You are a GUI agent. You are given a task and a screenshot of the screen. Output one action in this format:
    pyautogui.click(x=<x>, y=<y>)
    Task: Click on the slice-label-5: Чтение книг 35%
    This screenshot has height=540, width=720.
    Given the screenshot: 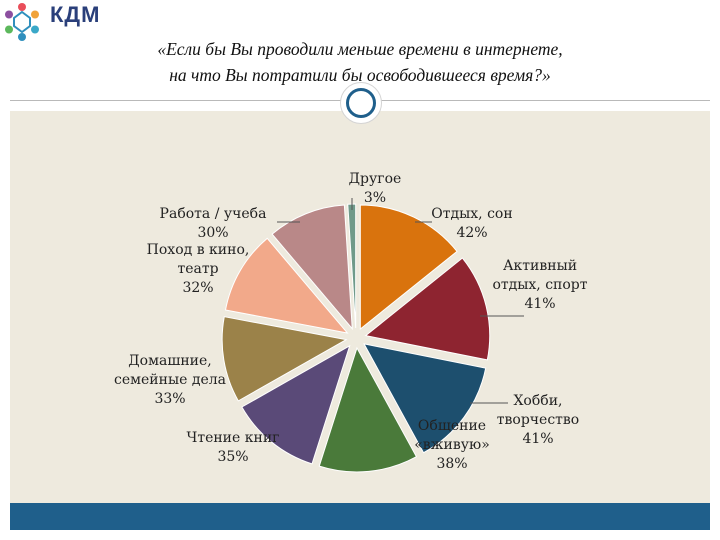 What is the action you would take?
    pyautogui.click(x=233, y=447)
    